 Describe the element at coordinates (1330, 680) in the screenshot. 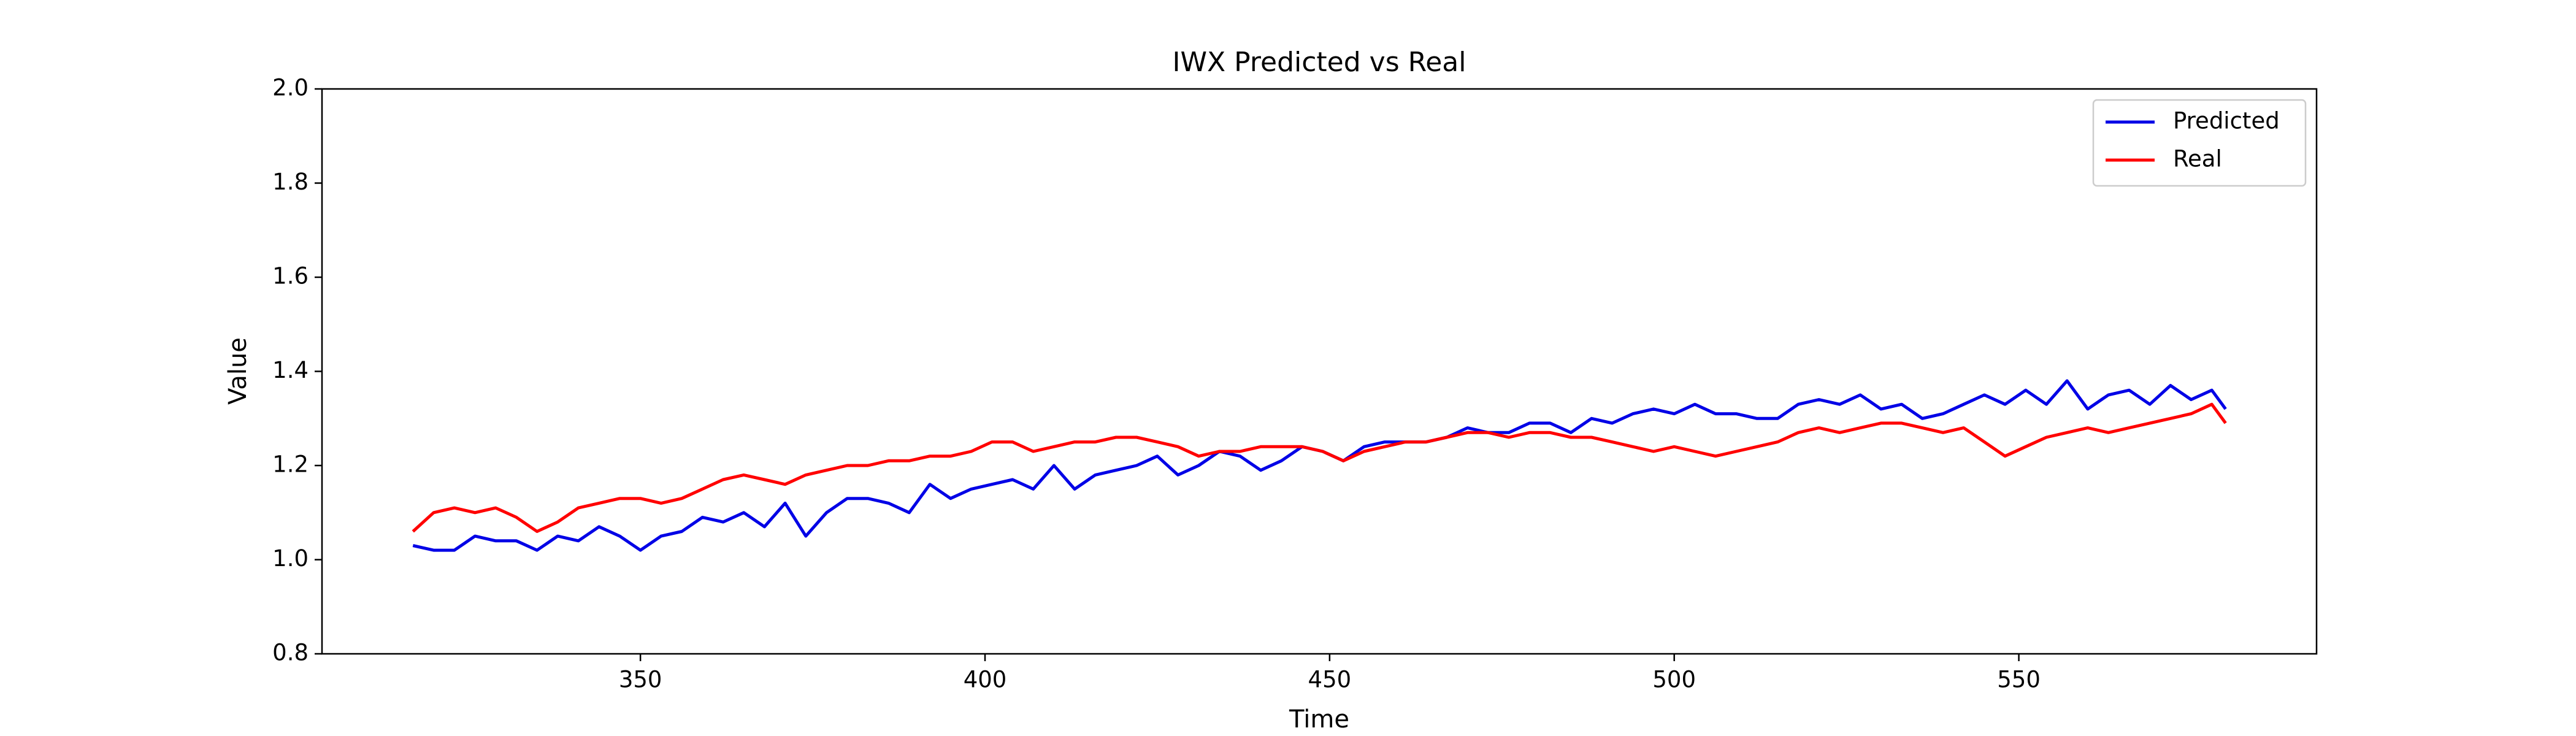

I see `x-tick-label: 450` at that location.